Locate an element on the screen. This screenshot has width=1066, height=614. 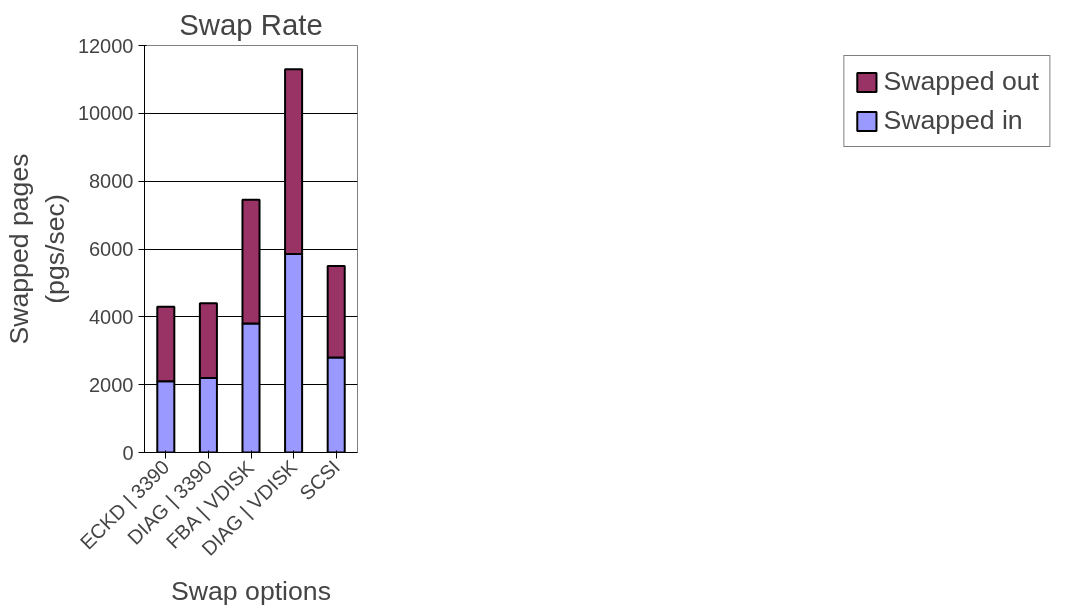
y-tick-label: 0 is located at coordinates (128, 452).